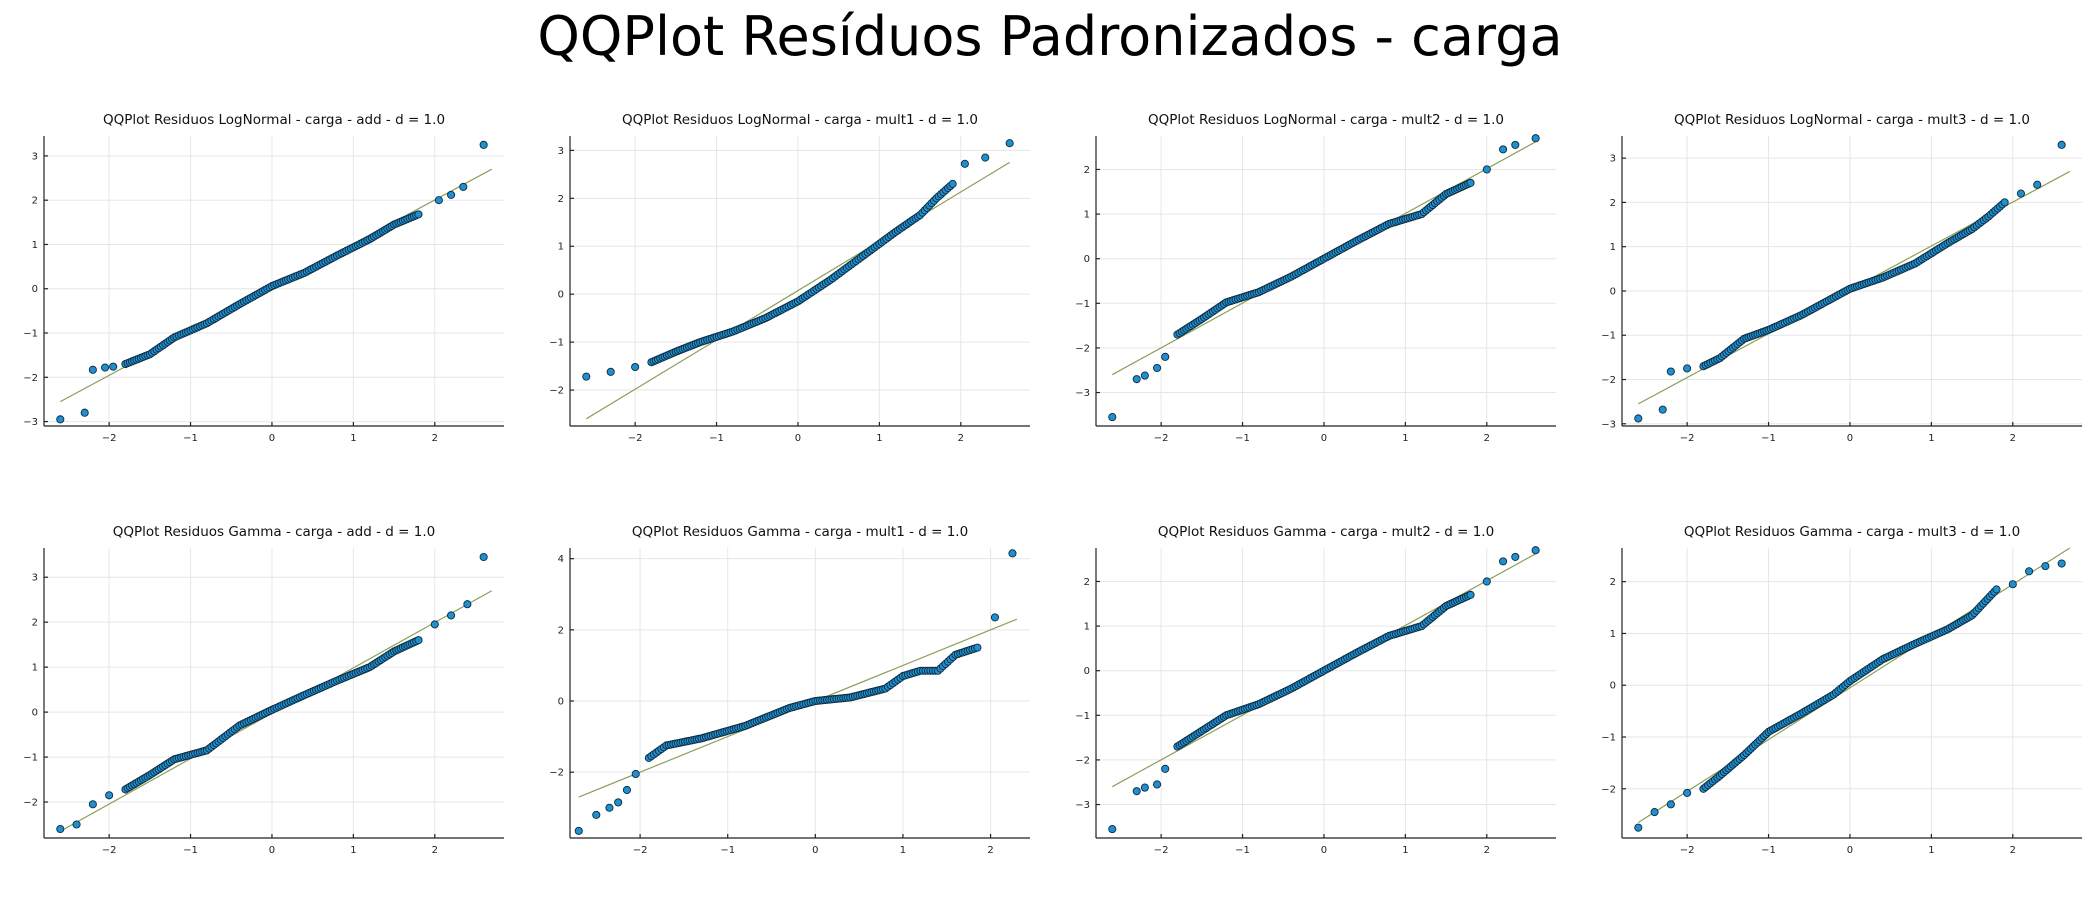 The image size is (2100, 900). What do you see at coordinates (797, 290) in the screenshot?
I see `reference-line` at bounding box center [797, 290].